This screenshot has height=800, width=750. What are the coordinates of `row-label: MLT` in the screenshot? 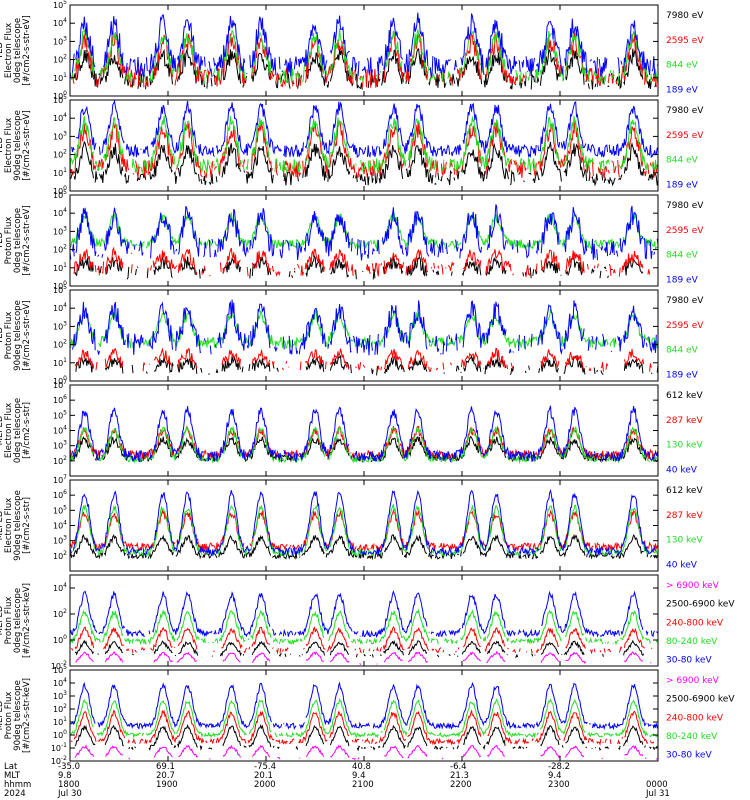 It's located at (12, 776).